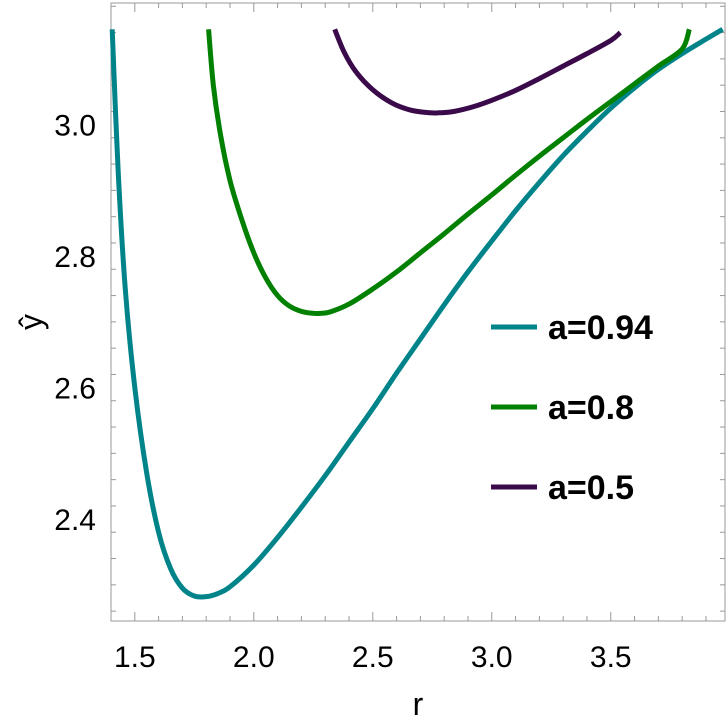  I want to click on legend-item-1: a=0.8, so click(562, 408).